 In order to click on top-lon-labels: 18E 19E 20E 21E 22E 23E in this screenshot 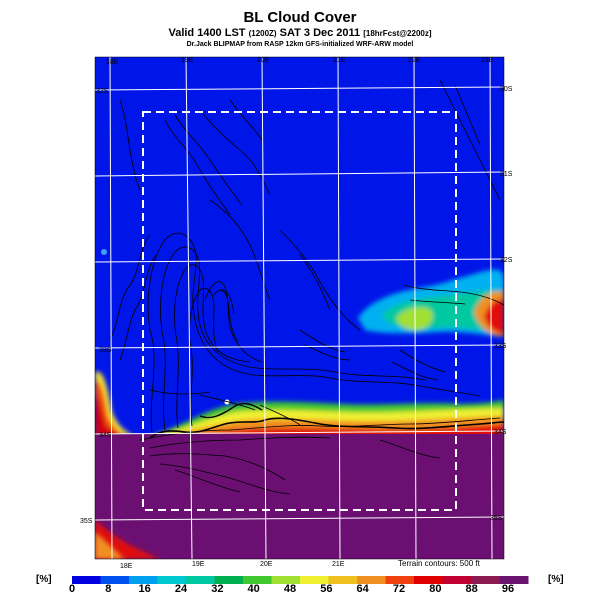, I will do `click(300, 61)`.